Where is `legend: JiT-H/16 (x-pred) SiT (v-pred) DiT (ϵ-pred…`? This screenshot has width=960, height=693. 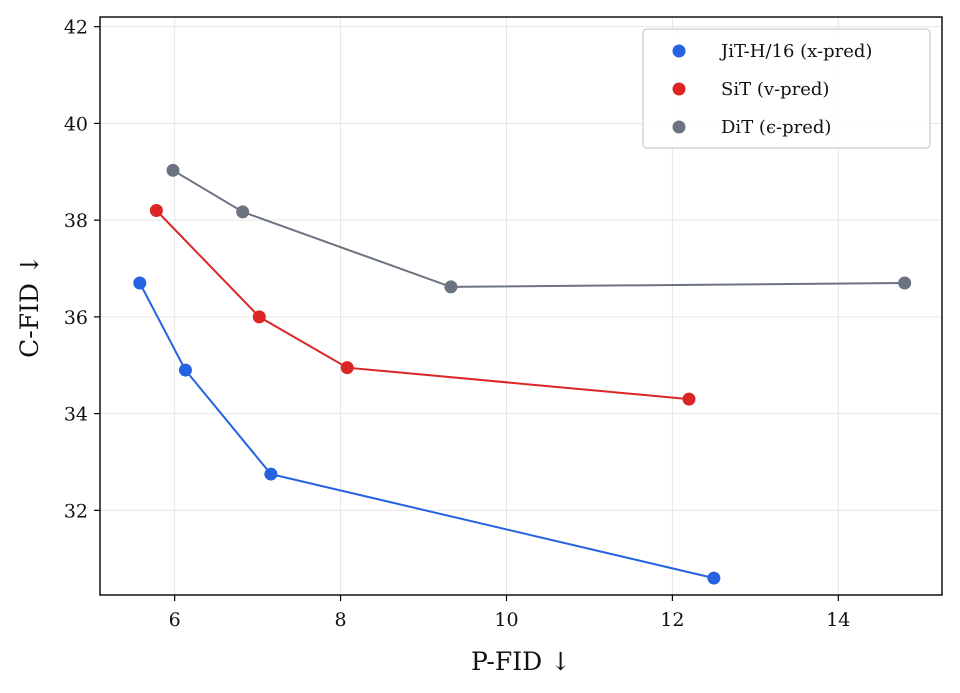 legend: JiT-H/16 (x-pred) SiT (v-pred) DiT (ϵ-pred… is located at coordinates (786, 88).